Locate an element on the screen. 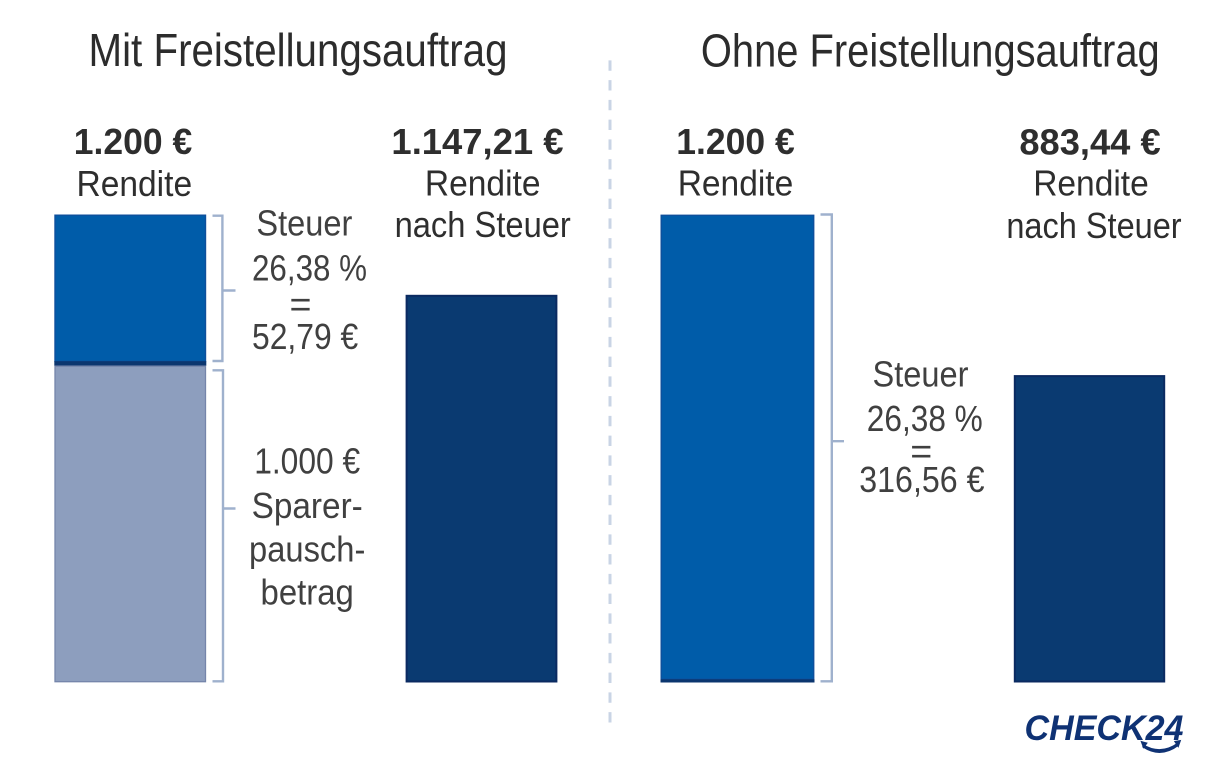 The width and height of the screenshot is (1220, 783). svg-text: Sparer- is located at coordinates (307, 505).